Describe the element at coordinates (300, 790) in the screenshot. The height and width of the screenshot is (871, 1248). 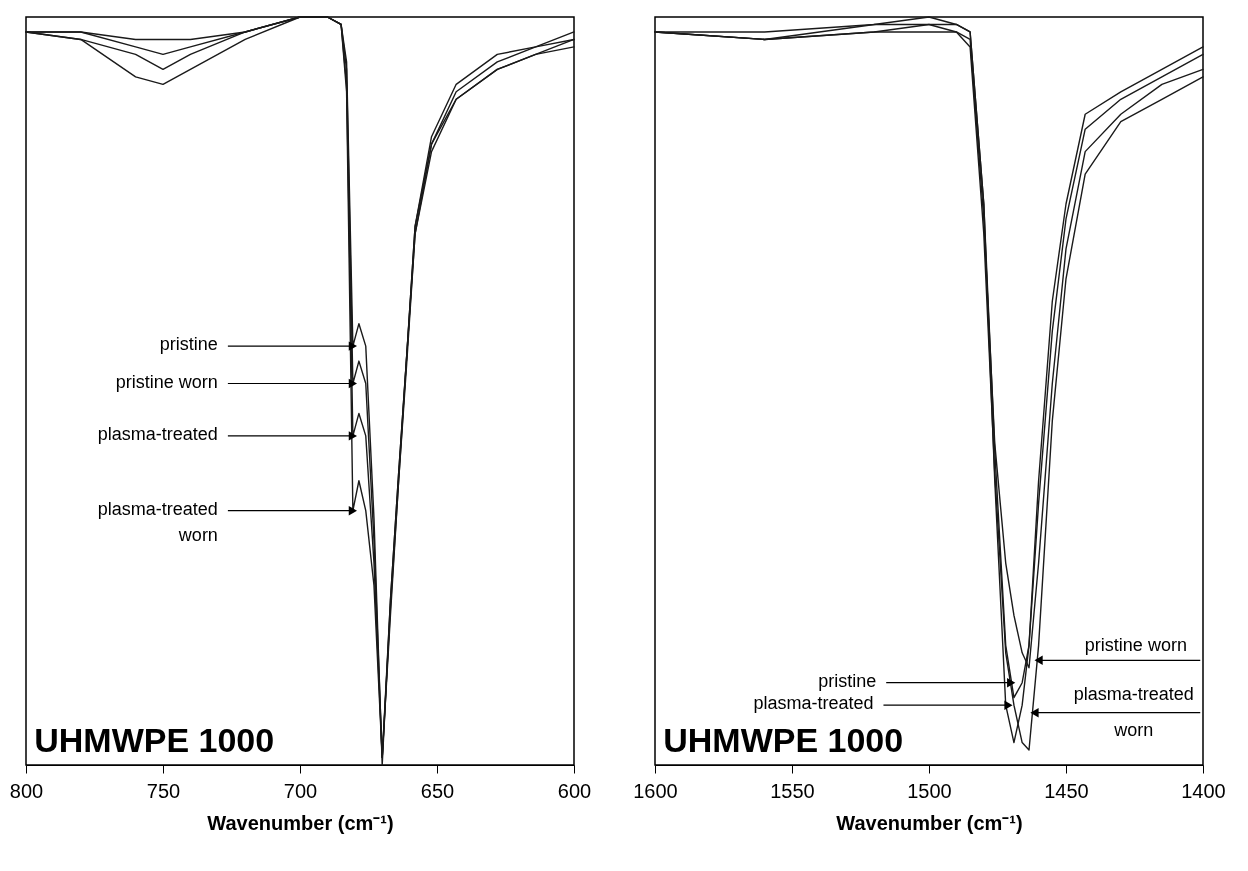
I see `x-tick-label: 700` at that location.